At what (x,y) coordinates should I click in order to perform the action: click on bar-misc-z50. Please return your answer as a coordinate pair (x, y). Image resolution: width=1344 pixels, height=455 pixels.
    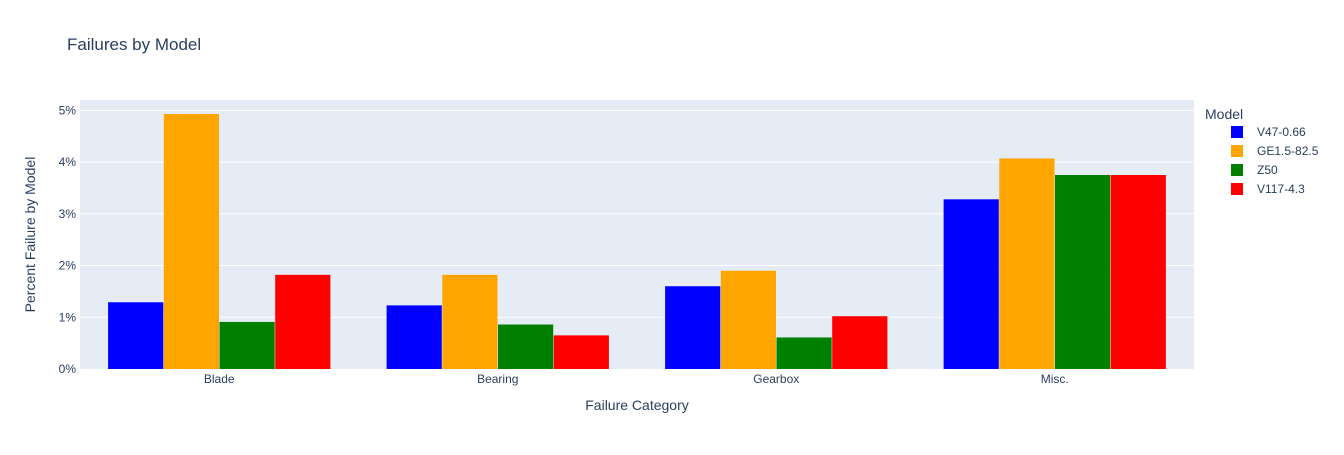
    Looking at the image, I should click on (1083, 272).